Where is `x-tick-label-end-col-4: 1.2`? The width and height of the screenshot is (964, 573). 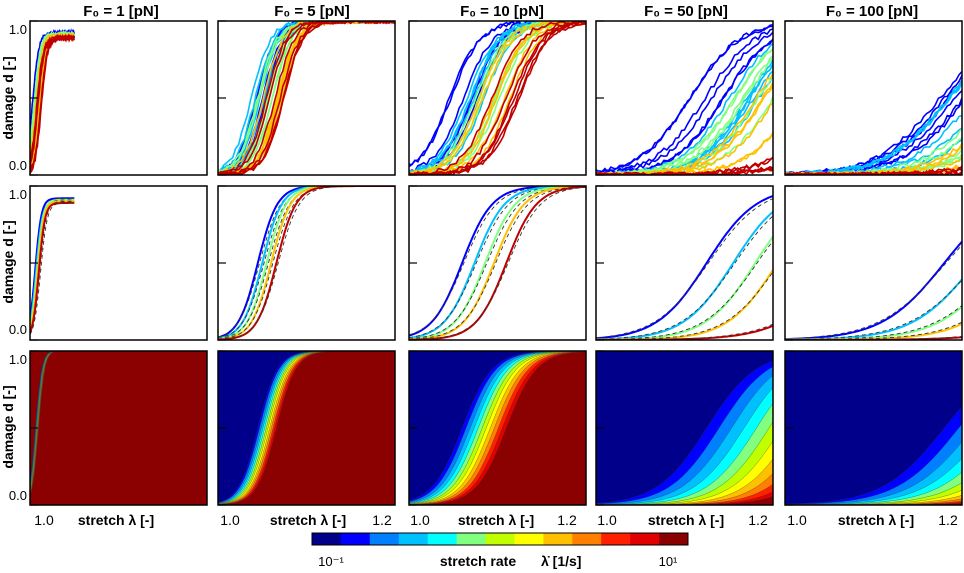 x-tick-label-end-col-4: 1.2 is located at coordinates (758, 520).